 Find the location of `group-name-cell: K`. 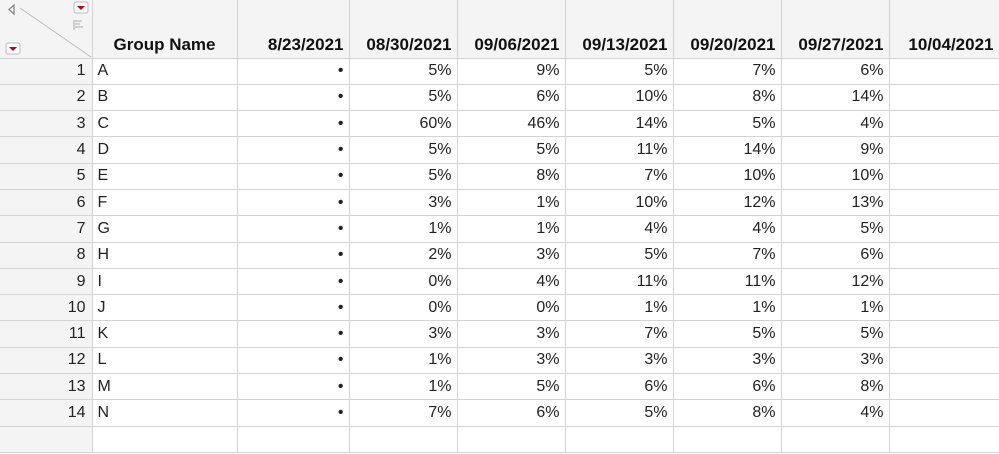

group-name-cell: K is located at coordinates (165, 334).